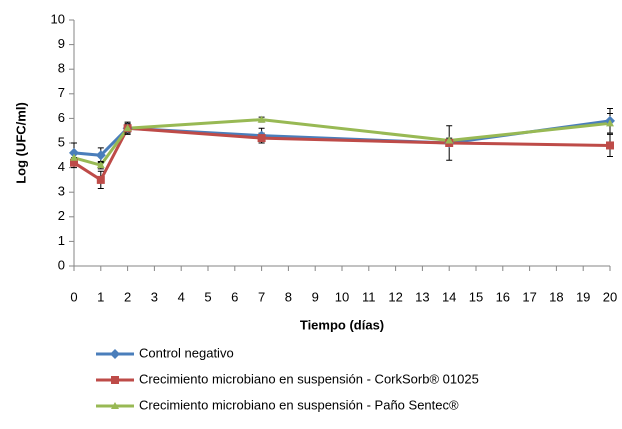 The width and height of the screenshot is (622, 429). Describe the element at coordinates (61, 215) in the screenshot. I see `y-tick-label: 2` at that location.